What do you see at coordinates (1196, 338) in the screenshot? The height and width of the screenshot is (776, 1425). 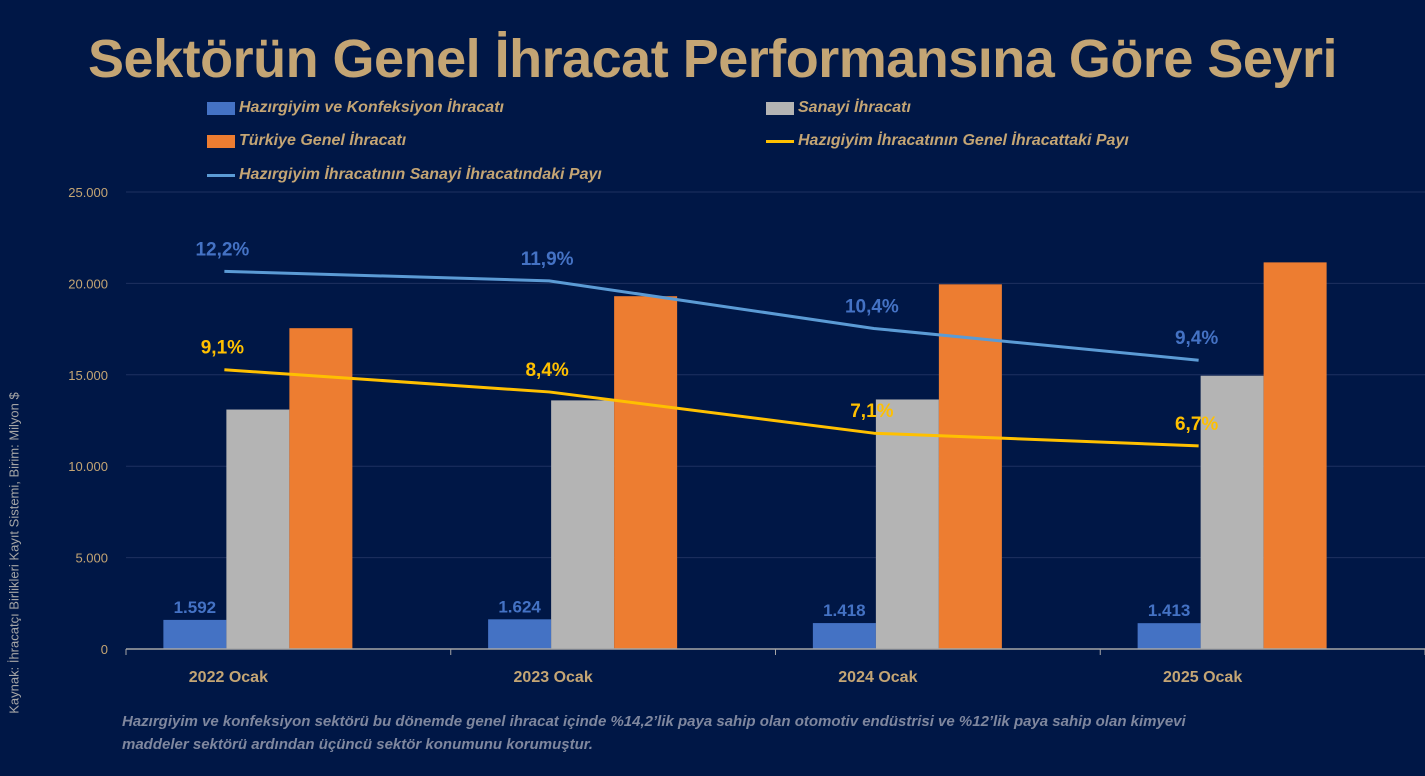 I see `line-value-label: 9,4%` at bounding box center [1196, 338].